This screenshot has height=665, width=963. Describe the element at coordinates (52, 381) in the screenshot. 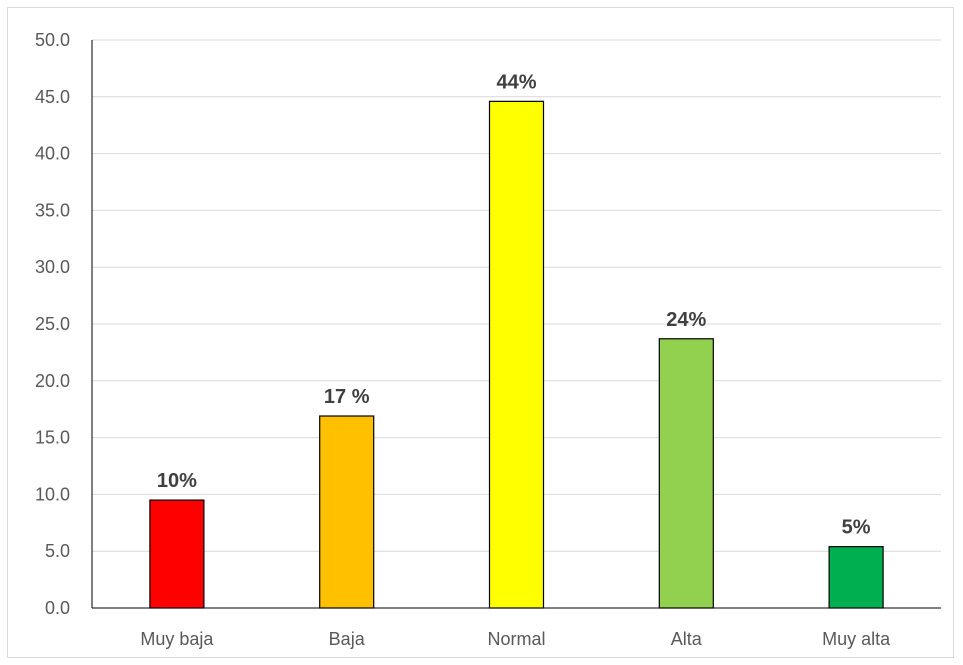

I see `y-tick-label: 20.0` at that location.